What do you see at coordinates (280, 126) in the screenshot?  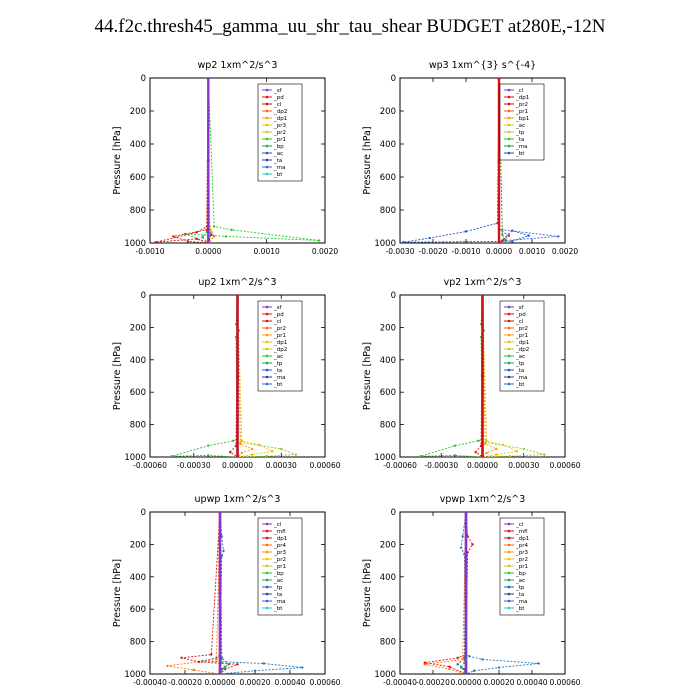 I see `legend-label: _pr3` at bounding box center [280, 126].